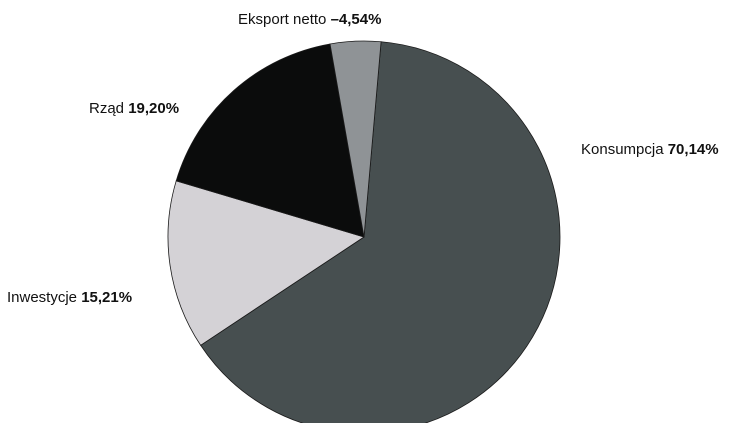 Image resolution: width=746 pixels, height=423 pixels. Describe the element at coordinates (69, 297) in the screenshot. I see `label-inwestycje: Inwestycje 15,21%` at that location.